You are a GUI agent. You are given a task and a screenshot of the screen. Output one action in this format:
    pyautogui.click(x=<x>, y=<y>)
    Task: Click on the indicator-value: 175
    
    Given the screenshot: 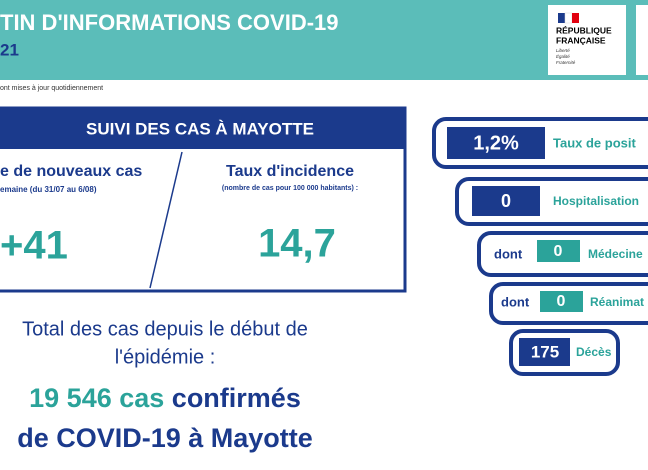 What is the action you would take?
    pyautogui.click(x=545, y=351)
    